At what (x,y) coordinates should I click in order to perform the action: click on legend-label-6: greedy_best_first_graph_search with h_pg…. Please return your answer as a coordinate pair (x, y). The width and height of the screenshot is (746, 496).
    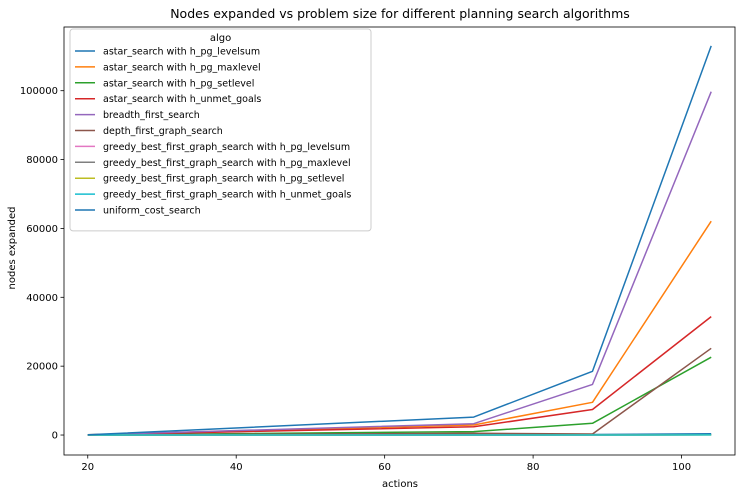
    Looking at the image, I should click on (226, 147).